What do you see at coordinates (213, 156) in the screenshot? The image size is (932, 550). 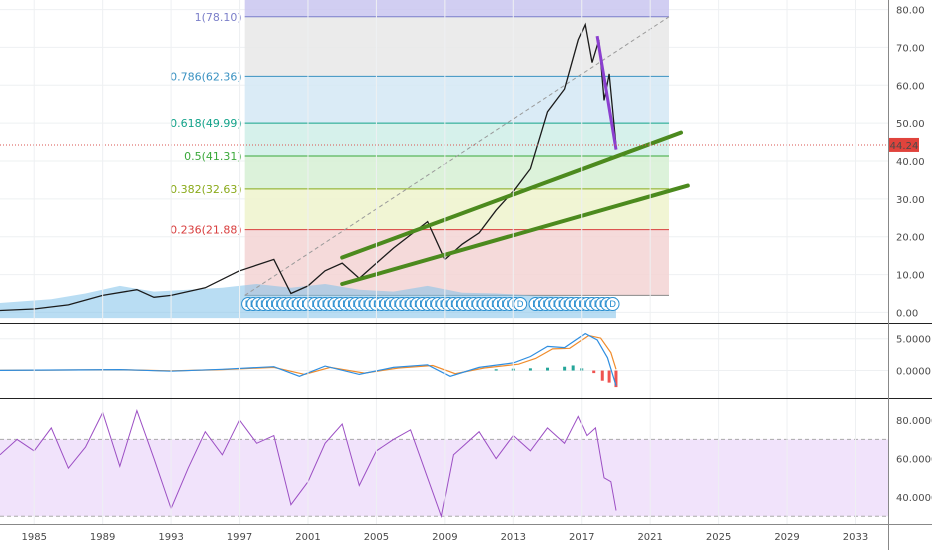 I see `fib-level-label: 0.5(41.31)` at bounding box center [213, 156].